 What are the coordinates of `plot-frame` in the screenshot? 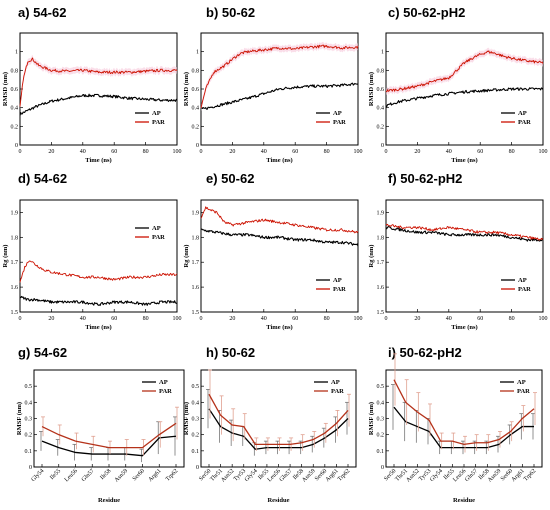 It's located at (98, 256).